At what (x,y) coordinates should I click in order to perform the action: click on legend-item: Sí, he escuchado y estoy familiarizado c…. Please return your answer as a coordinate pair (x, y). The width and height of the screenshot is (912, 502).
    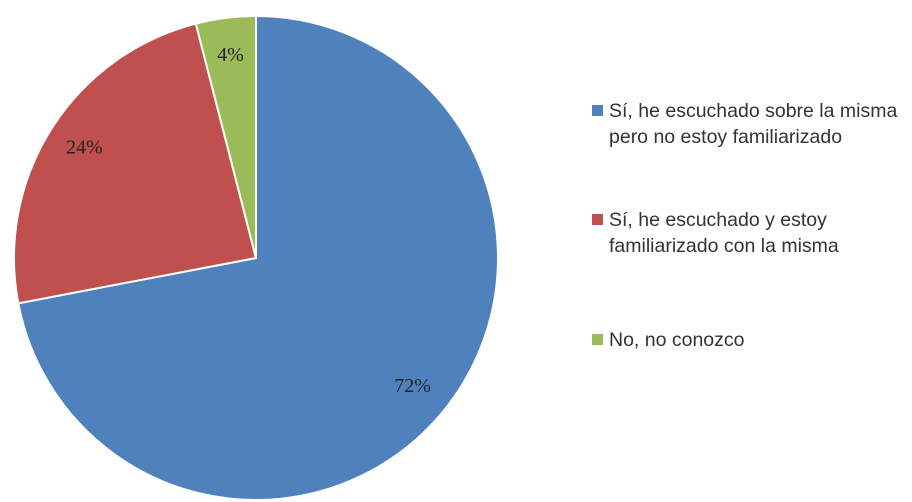
    Looking at the image, I should click on (751, 233).